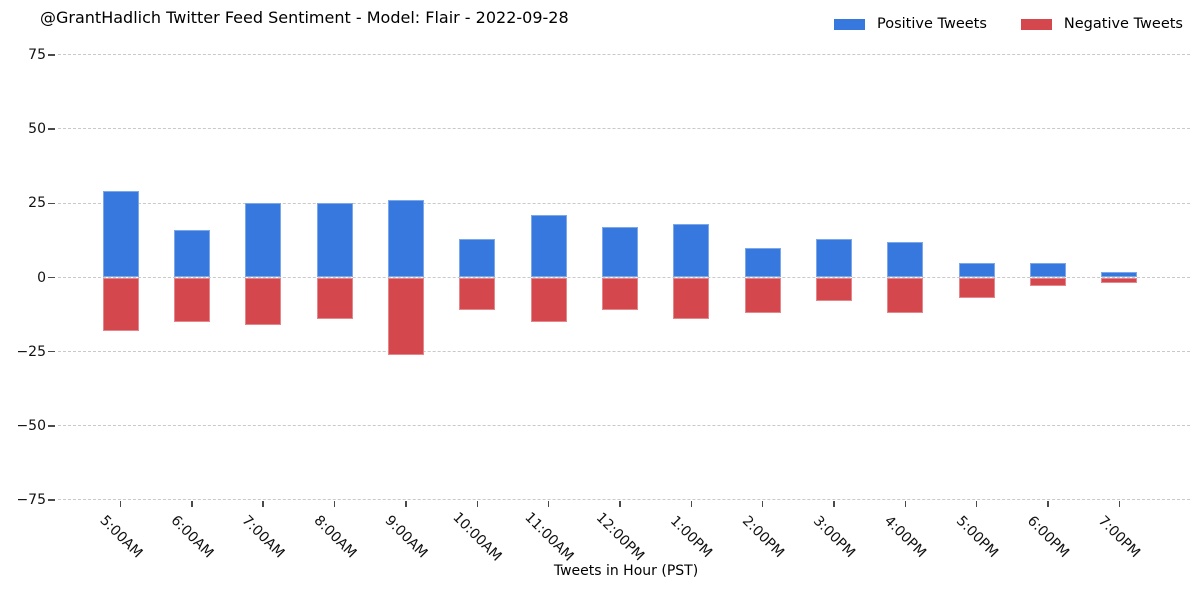 The width and height of the screenshot is (1200, 600). I want to click on bar-negative-2:00PM, so click(762, 295).